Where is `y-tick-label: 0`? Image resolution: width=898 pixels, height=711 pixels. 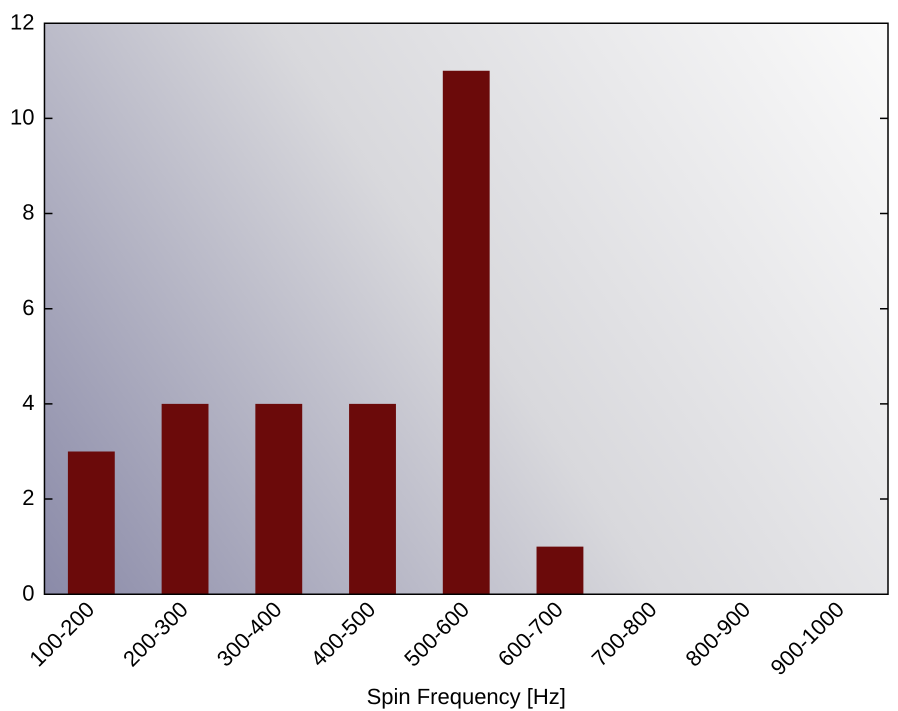
y-tick-label: 0 is located at coordinates (28, 593).